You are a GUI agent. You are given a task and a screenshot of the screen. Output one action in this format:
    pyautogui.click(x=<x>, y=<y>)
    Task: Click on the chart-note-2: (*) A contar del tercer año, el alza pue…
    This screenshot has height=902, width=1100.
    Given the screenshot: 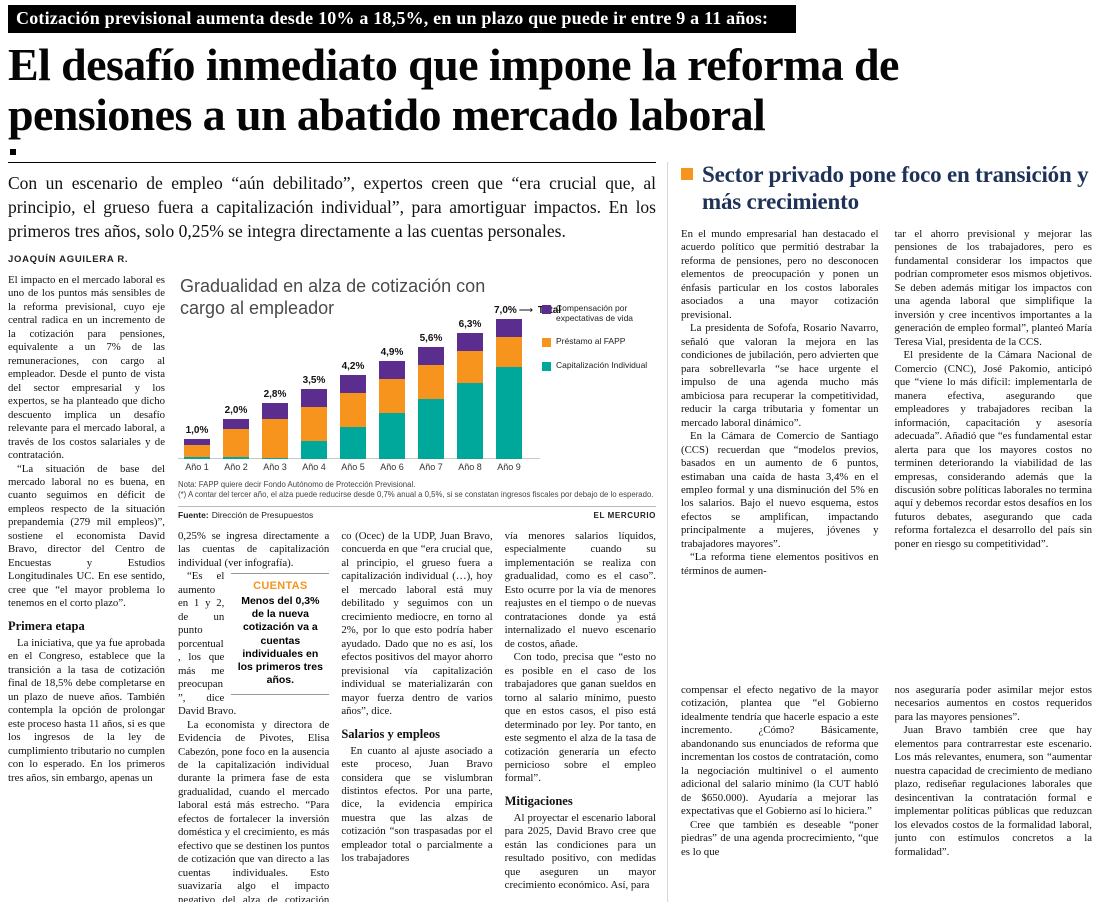 What is the action you would take?
    pyautogui.click(x=416, y=495)
    